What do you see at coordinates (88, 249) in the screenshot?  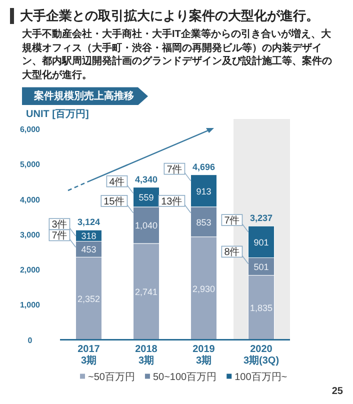 I see `data-label: 453` at bounding box center [88, 249].